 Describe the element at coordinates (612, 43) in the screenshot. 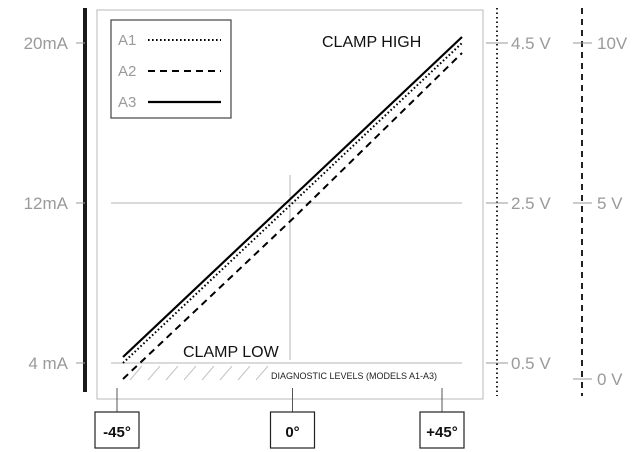

I see `y-far-right-tick-label: 10V` at that location.